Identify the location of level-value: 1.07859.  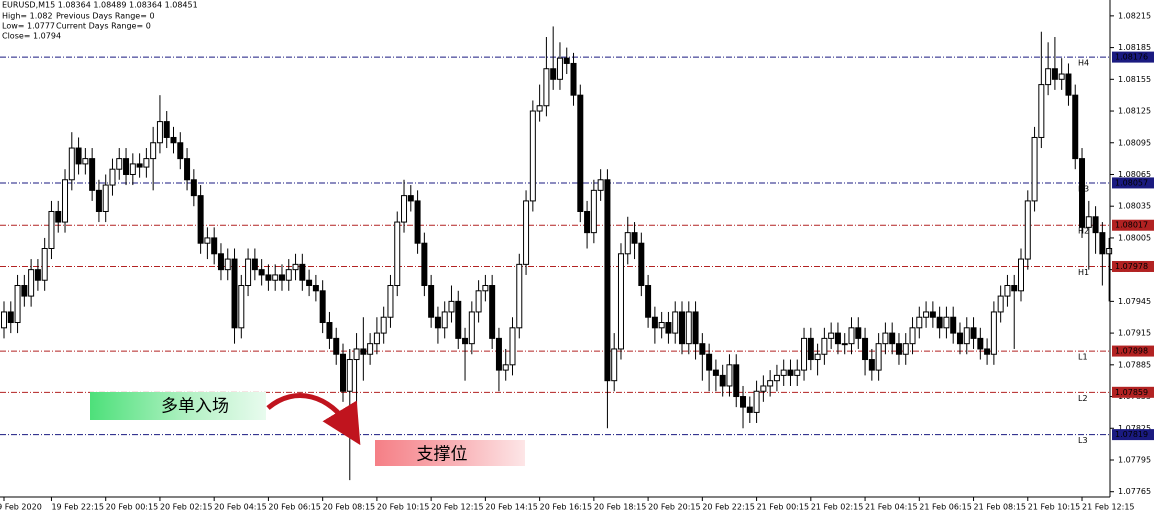
(1131, 392).